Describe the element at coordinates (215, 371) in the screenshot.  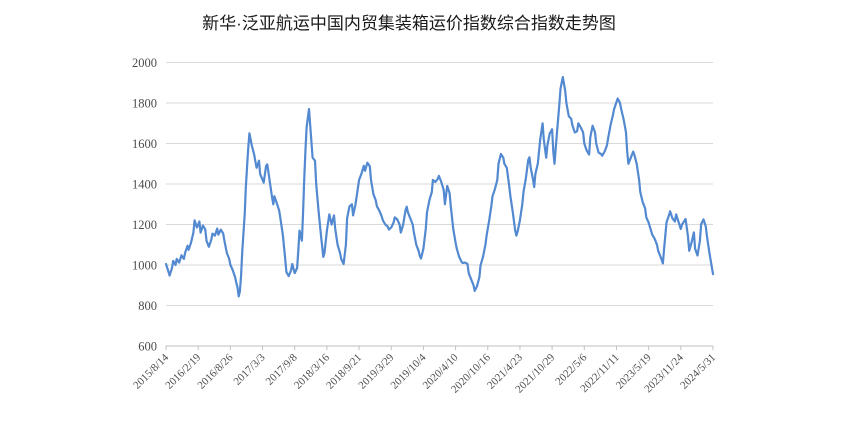
I see `x-axis-label: 2016/8/26` at that location.